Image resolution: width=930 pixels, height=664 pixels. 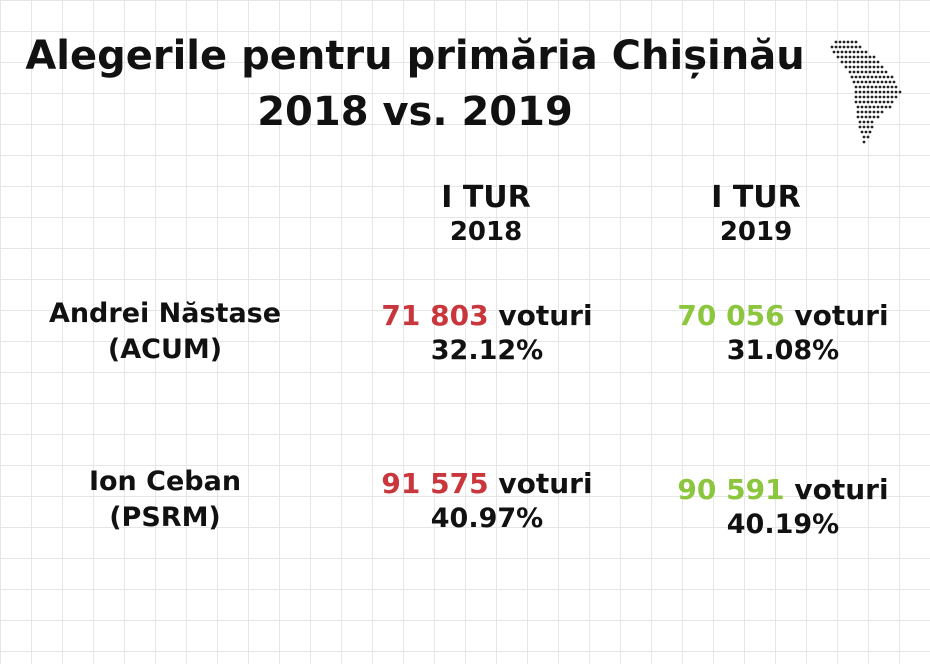 I want to click on percent-value: 40.97%, so click(x=487, y=518).